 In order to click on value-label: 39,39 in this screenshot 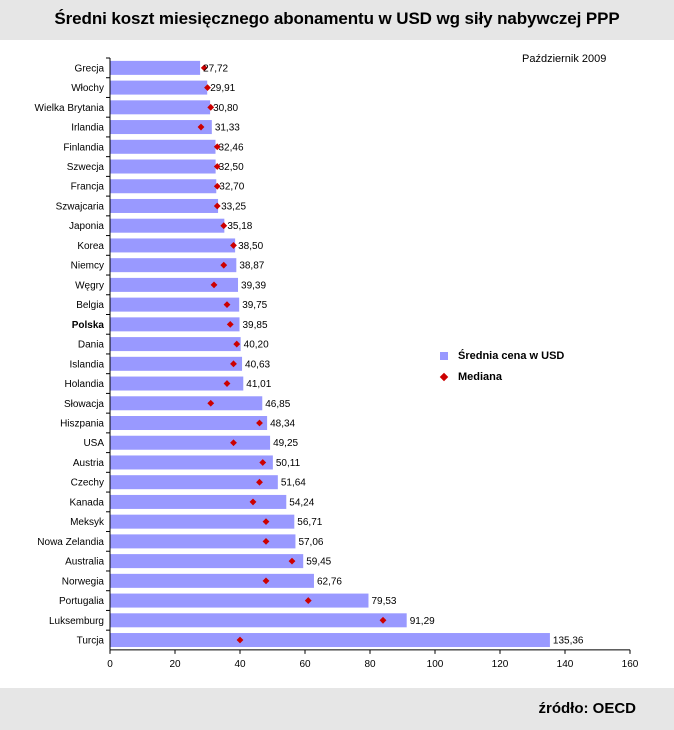, I will do `click(253, 285)`.